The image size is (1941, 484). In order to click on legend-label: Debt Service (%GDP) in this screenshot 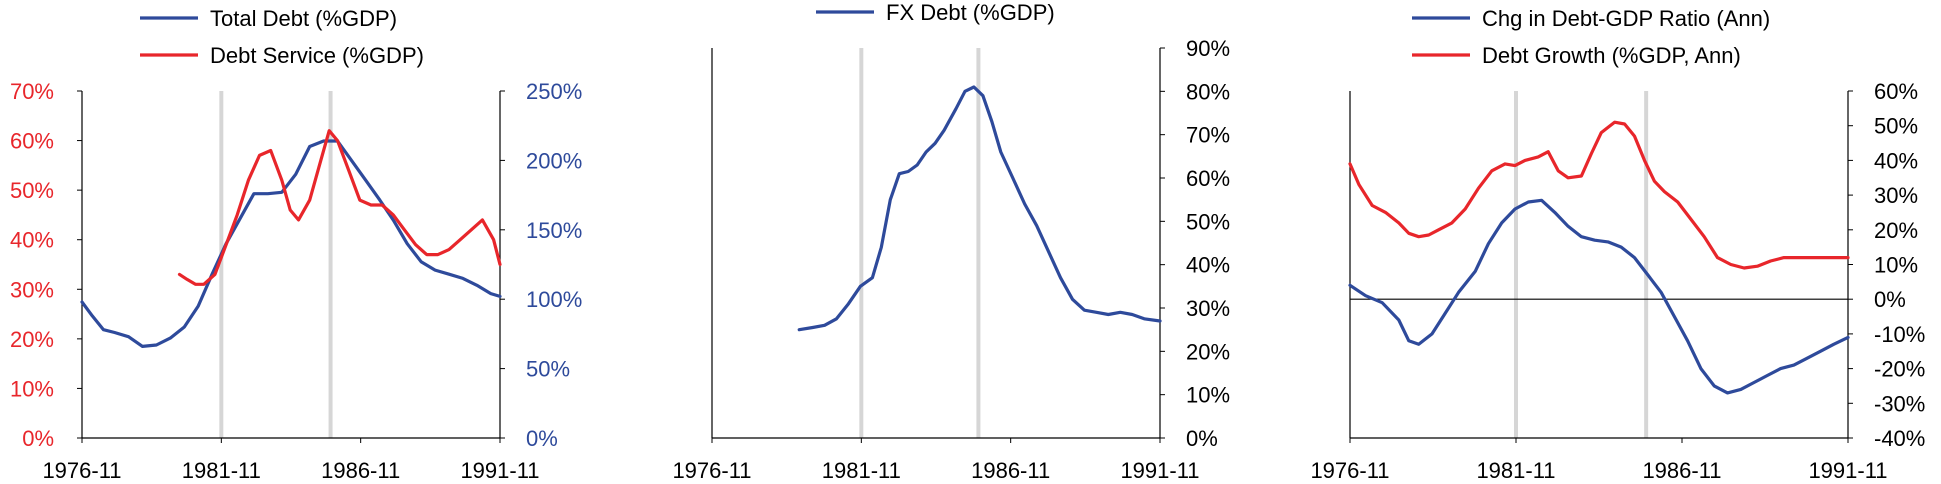, I will do `click(317, 55)`.